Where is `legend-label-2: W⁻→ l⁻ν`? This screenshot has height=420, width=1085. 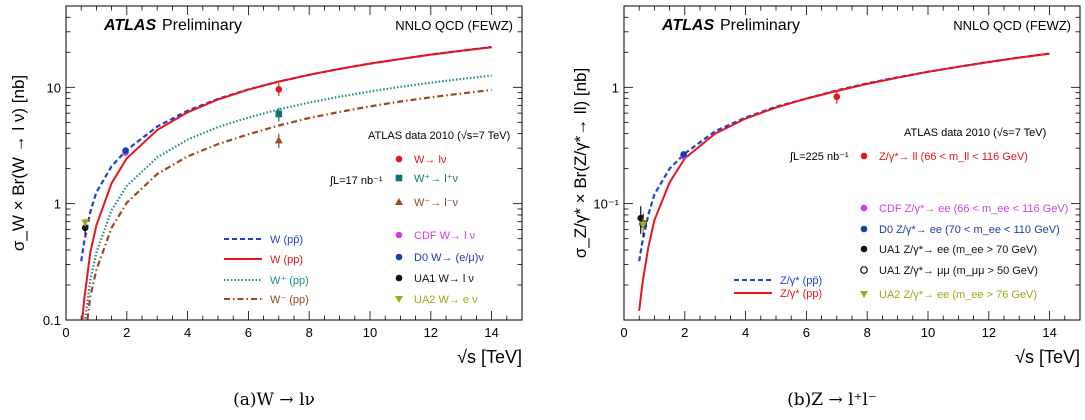 legend-label-2: W⁻→ l⁻ν is located at coordinates (436, 203).